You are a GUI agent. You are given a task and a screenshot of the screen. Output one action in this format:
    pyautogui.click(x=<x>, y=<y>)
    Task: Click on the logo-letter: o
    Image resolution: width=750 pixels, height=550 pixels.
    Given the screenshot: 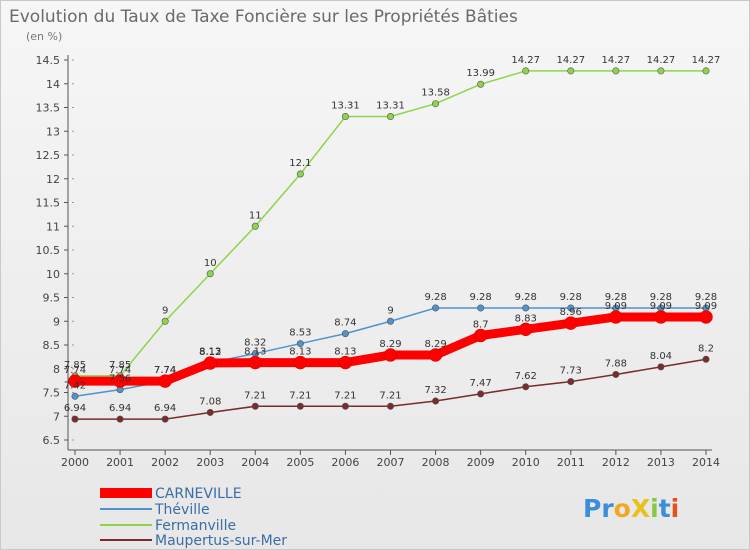 What is the action you would take?
    pyautogui.click(x=622, y=508)
    